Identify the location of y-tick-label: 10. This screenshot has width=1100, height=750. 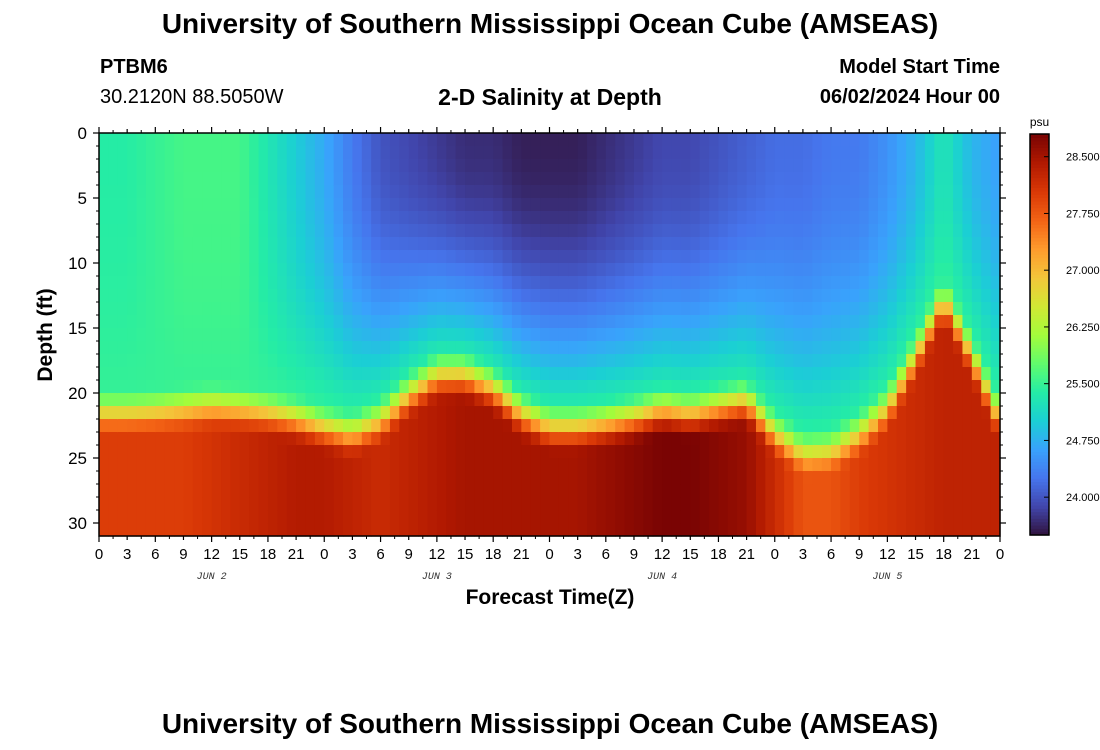
(77, 263).